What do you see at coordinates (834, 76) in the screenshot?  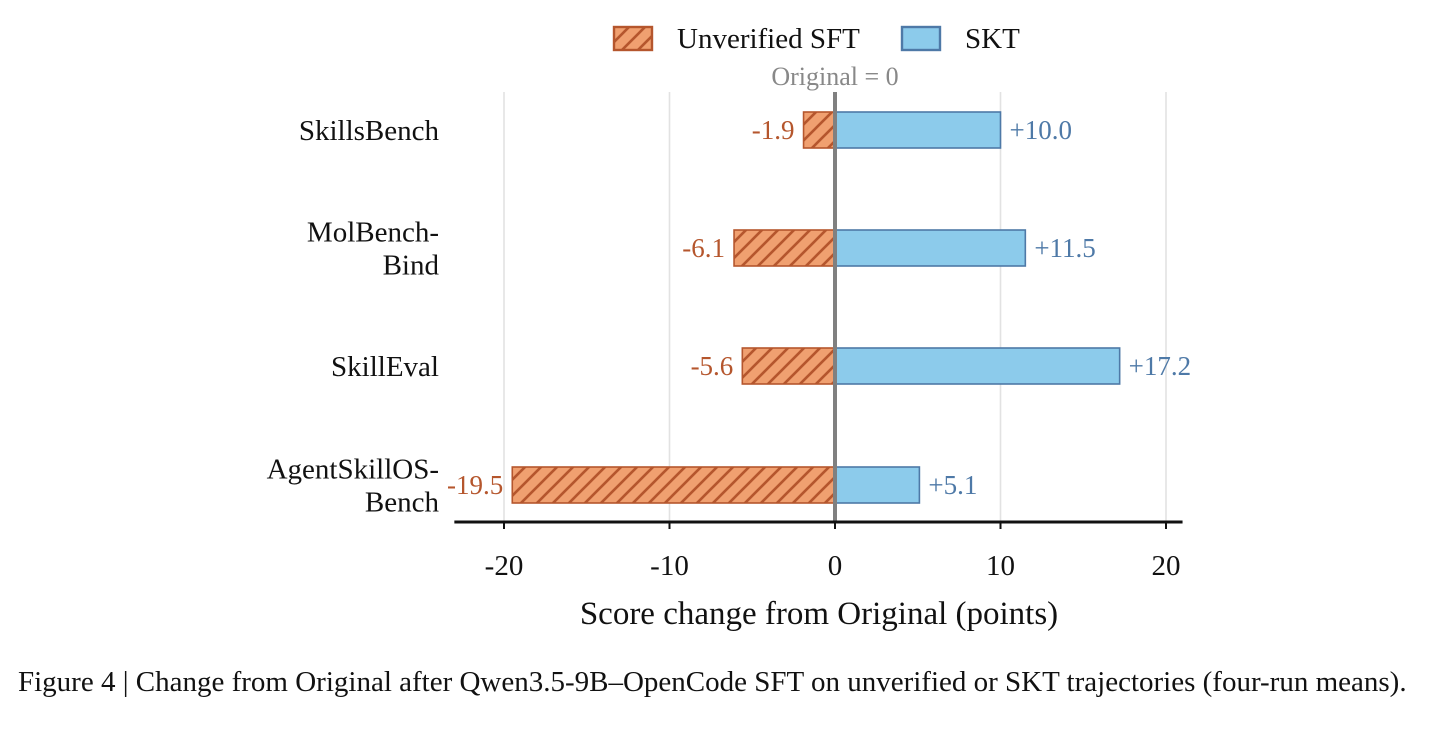 I see `zero-line-label: Original = 0` at bounding box center [834, 76].